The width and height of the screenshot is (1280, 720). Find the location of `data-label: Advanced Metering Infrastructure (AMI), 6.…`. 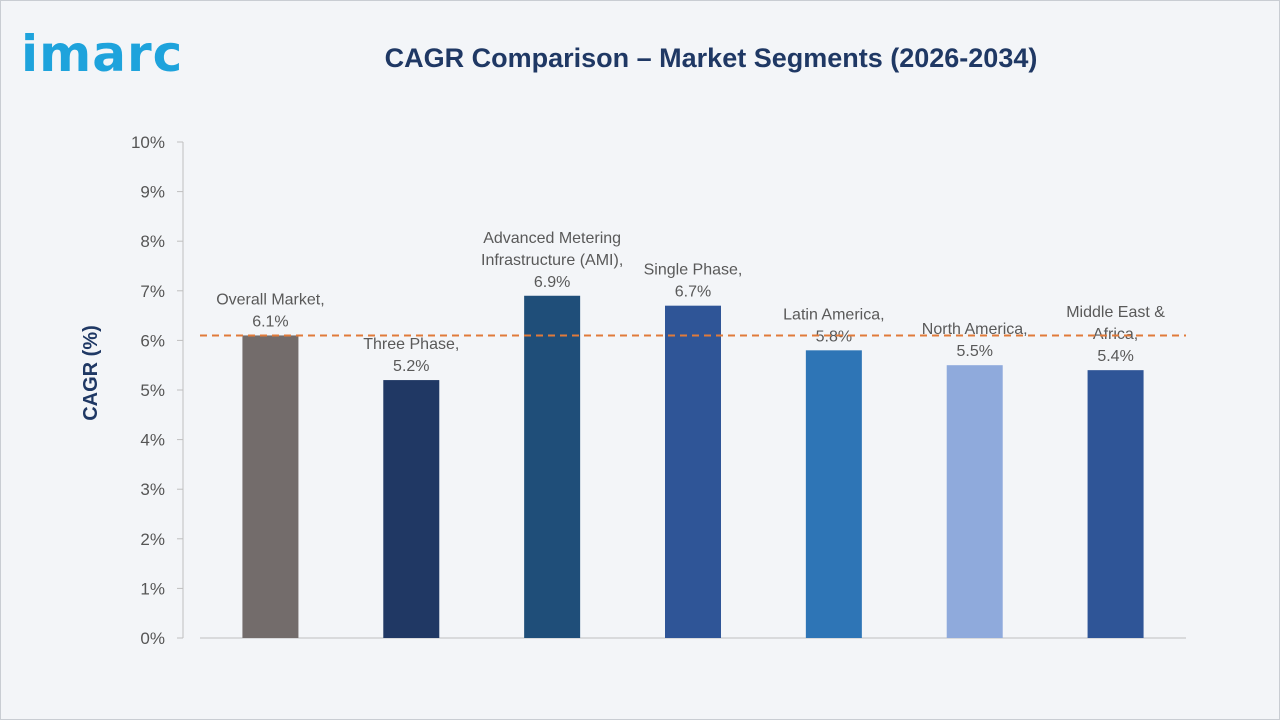

data-label: Advanced Metering Infrastructure (AMI), 6.… is located at coordinates (552, 260).